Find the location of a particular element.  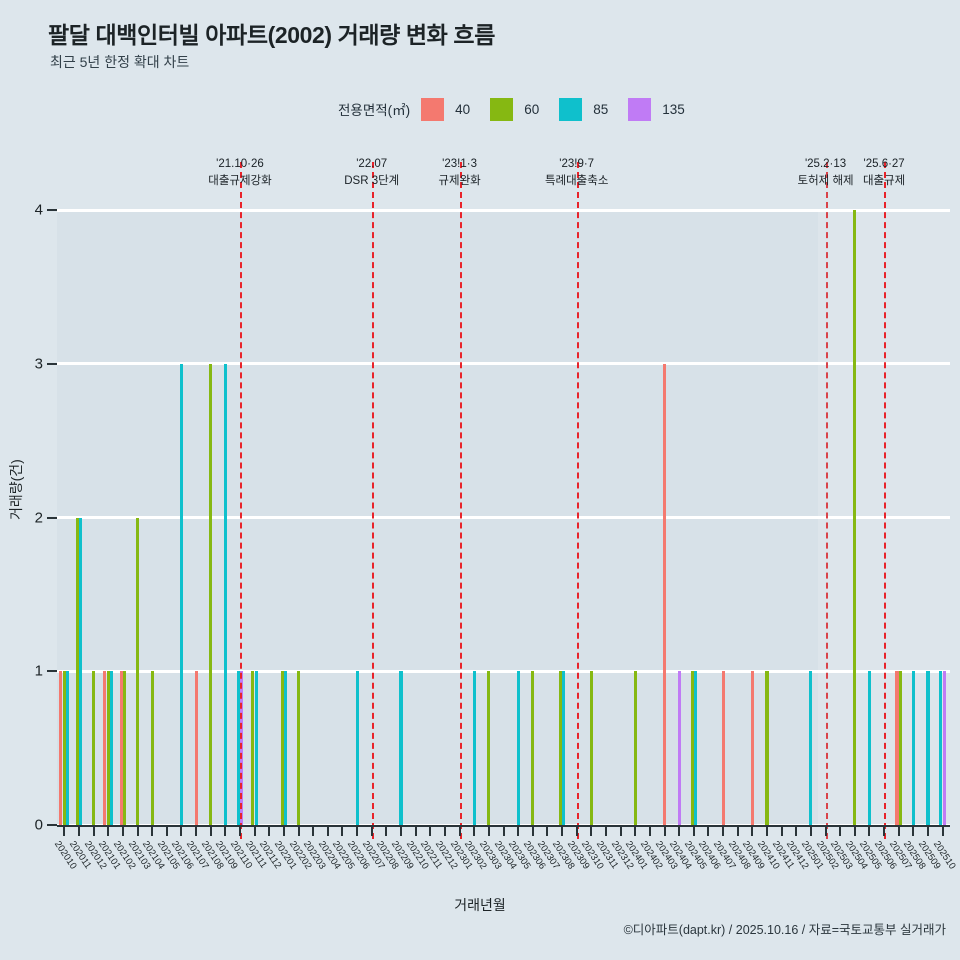

event-date: '22.07 is located at coordinates (372, 164).